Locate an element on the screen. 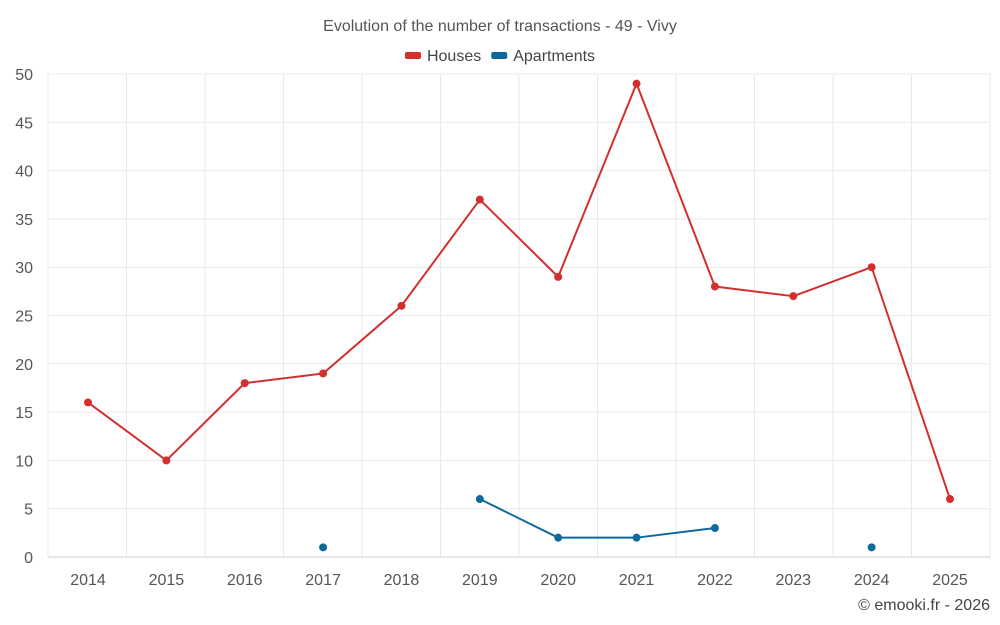 The image size is (1000, 625). y-tick-label: 30 is located at coordinates (24, 268).